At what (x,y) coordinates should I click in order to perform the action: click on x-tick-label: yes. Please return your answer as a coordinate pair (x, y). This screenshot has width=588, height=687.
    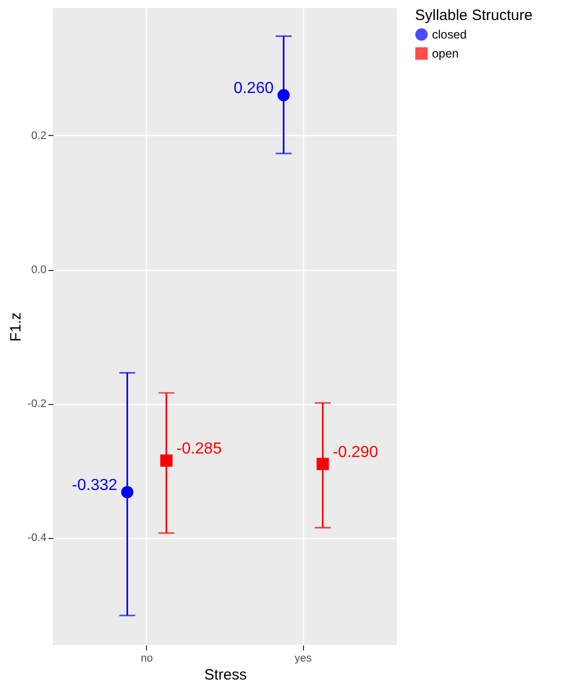
    Looking at the image, I should click on (303, 658).